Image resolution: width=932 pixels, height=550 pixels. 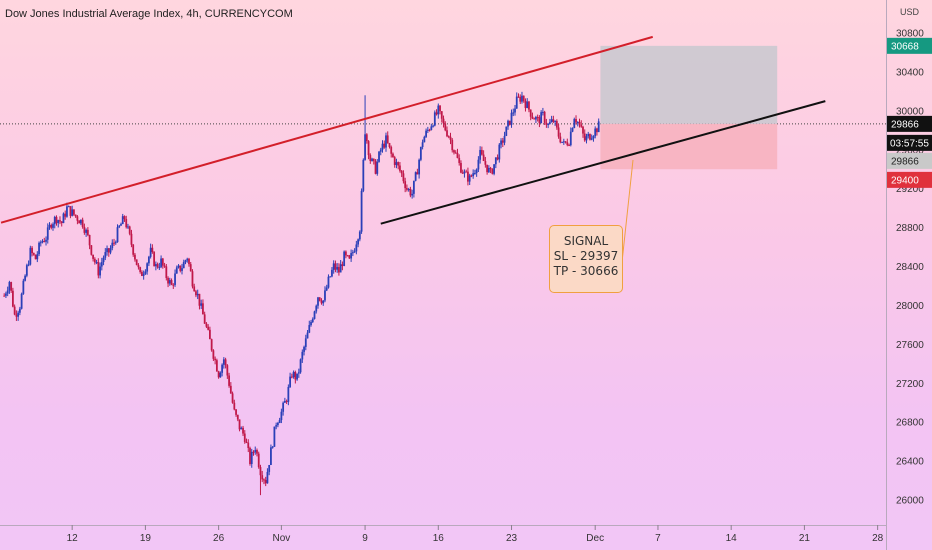 I want to click on target-price-tag-bg, so click(x=909, y=45).